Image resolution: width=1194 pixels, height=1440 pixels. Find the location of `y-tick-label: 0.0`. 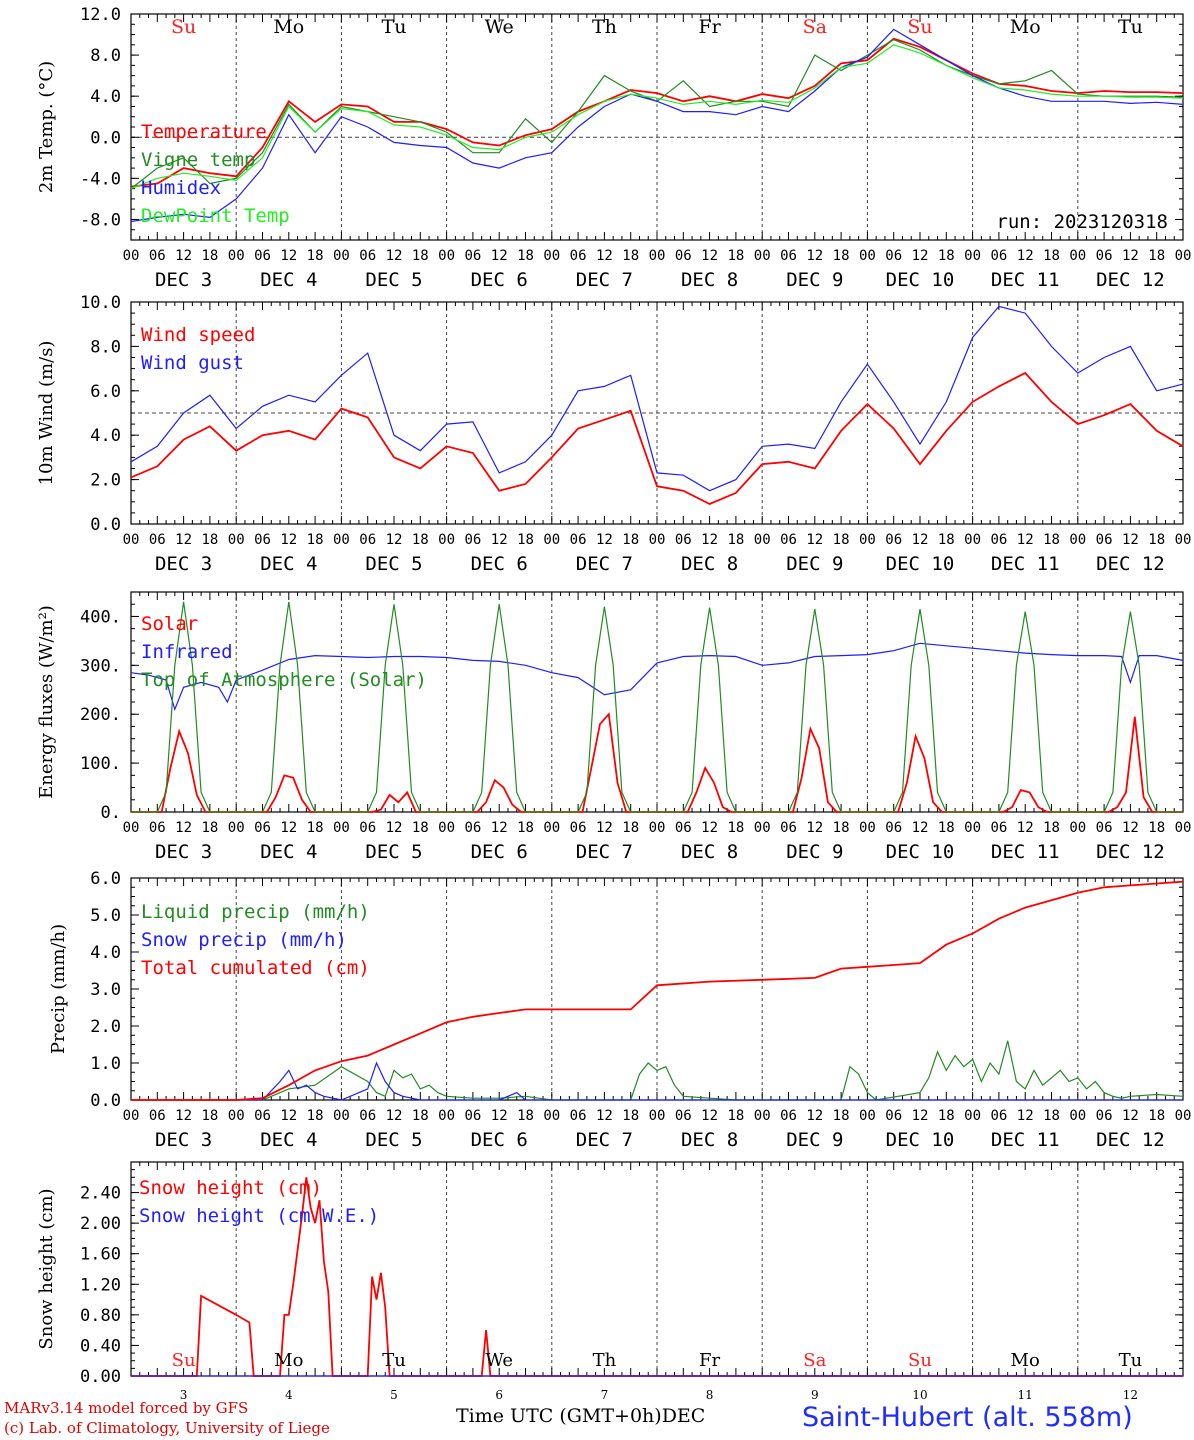

y-tick-label: 0.0 is located at coordinates (105, 1101).